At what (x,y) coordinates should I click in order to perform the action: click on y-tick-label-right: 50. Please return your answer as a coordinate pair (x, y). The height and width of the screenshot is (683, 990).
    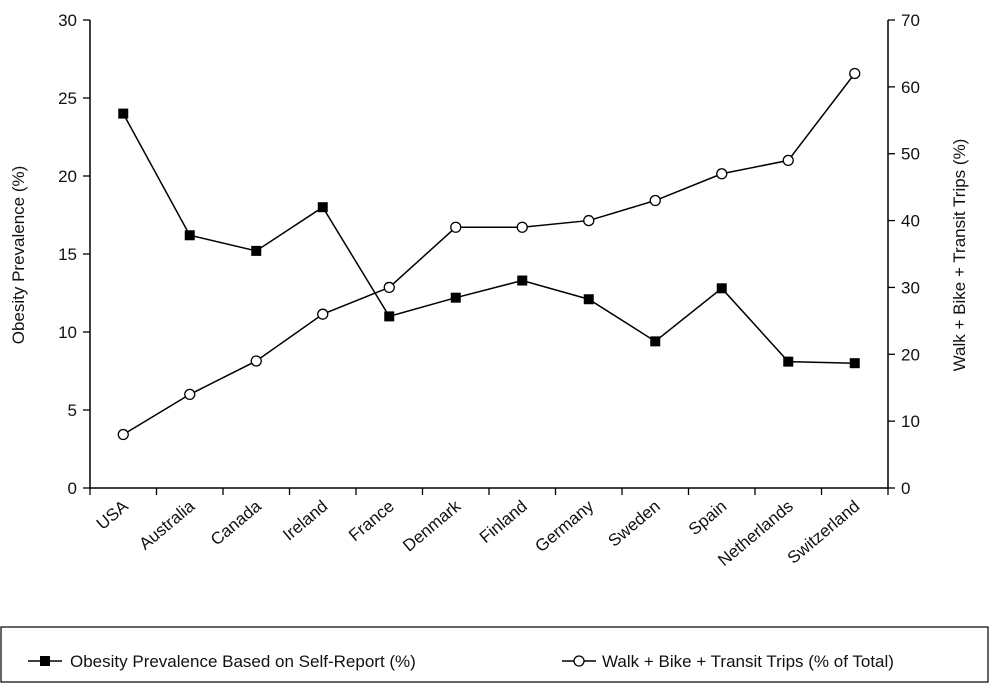
    Looking at the image, I should click on (910, 154).